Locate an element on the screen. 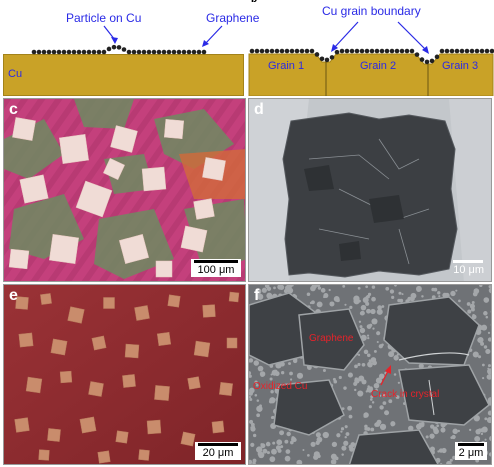 Image resolution: width=494 pixels, height=467 pixels. annotation-arrows-left is located at coordinates (163, 36).